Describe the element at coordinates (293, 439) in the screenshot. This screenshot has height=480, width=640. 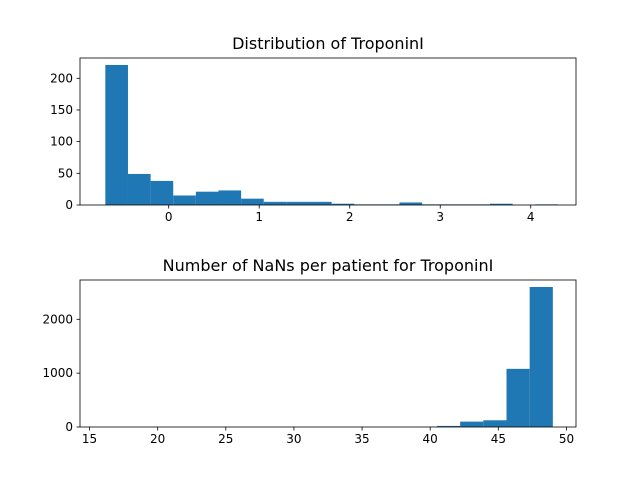
I see `x-tick-label: 30` at that location.